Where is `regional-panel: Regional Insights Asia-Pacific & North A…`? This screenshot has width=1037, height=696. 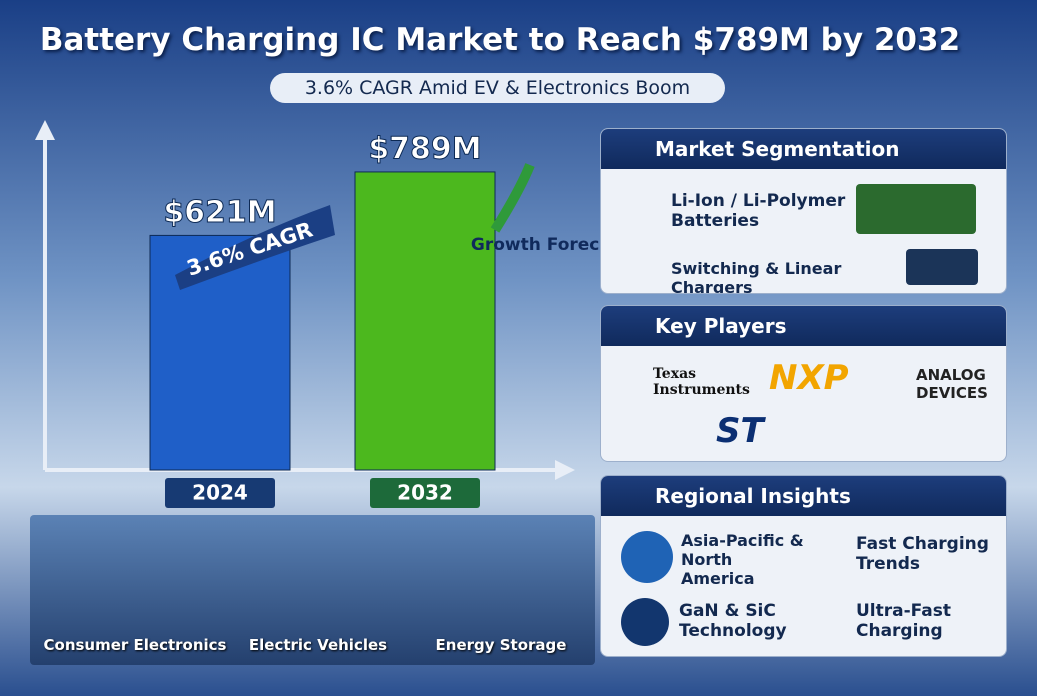
regional-panel: Regional Insights Asia-Pacific & North A… is located at coordinates (803, 566).